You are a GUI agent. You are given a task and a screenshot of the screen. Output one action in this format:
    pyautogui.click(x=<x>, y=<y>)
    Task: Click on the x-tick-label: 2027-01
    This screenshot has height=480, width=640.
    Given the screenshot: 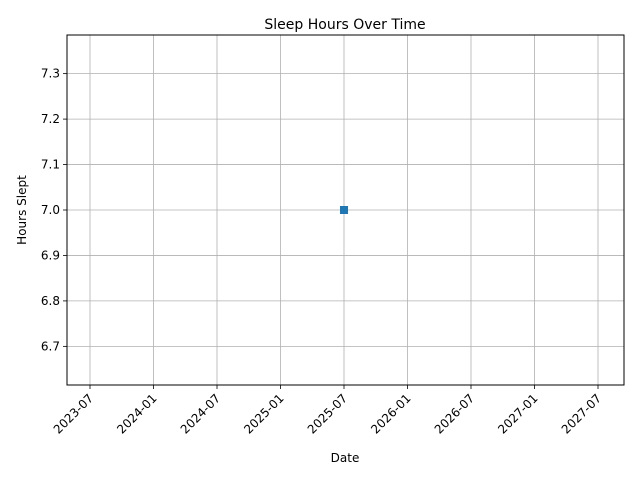 What is the action you would take?
    pyautogui.click(x=517, y=413)
    